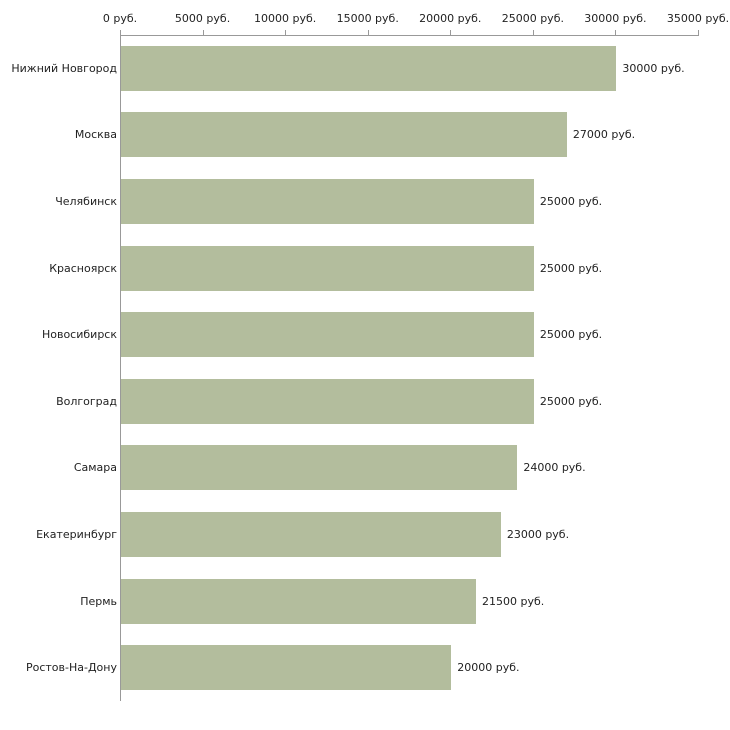 This screenshot has height=730, width=730. What do you see at coordinates (79, 335) in the screenshot?
I see `category-label: Новосибирск` at bounding box center [79, 335].